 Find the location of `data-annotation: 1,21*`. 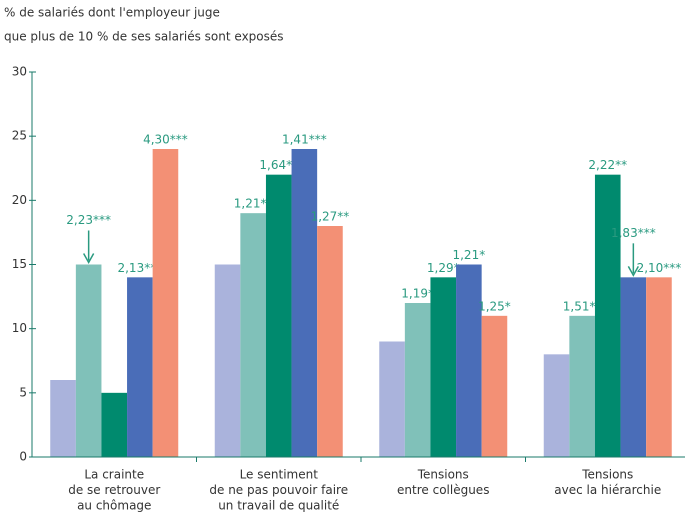

data-annotation: 1,21* is located at coordinates (468, 255).